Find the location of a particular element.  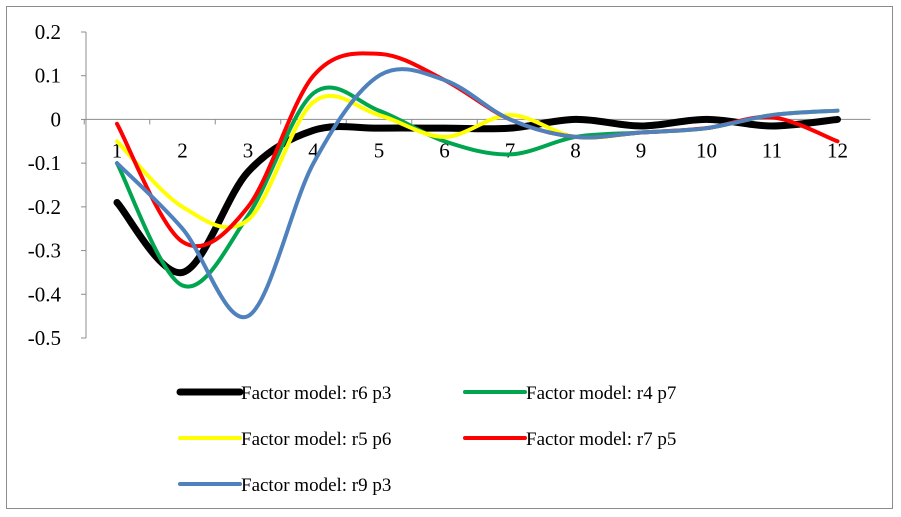

legend-label: Factor model: r5 p6 is located at coordinates (316, 439).